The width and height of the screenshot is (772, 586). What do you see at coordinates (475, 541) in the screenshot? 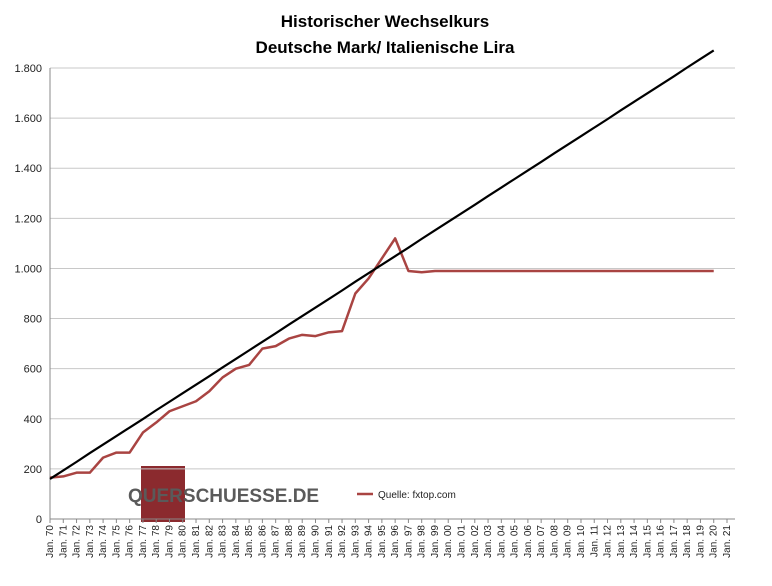
I see `x-tick-label: Jan. 02` at bounding box center [475, 541].